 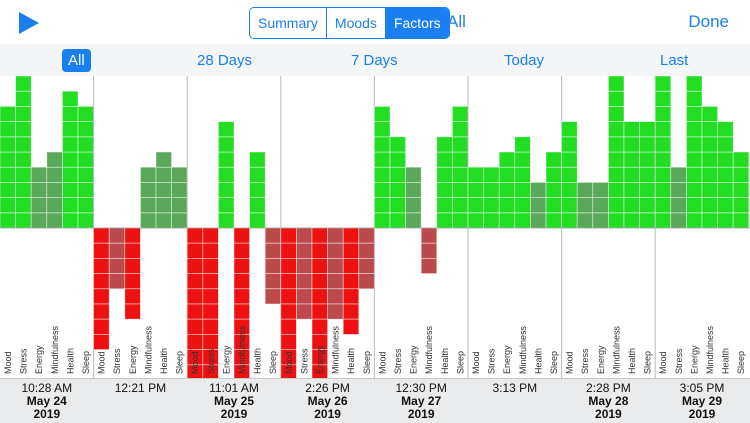 I want to click on segment-summary: Summary, so click(x=288, y=23).